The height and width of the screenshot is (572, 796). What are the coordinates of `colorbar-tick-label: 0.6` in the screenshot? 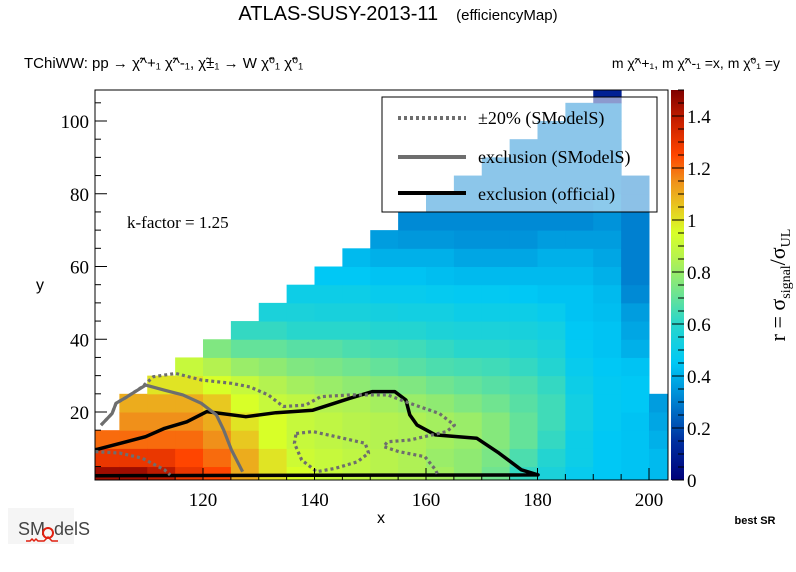 It's located at (699, 325).